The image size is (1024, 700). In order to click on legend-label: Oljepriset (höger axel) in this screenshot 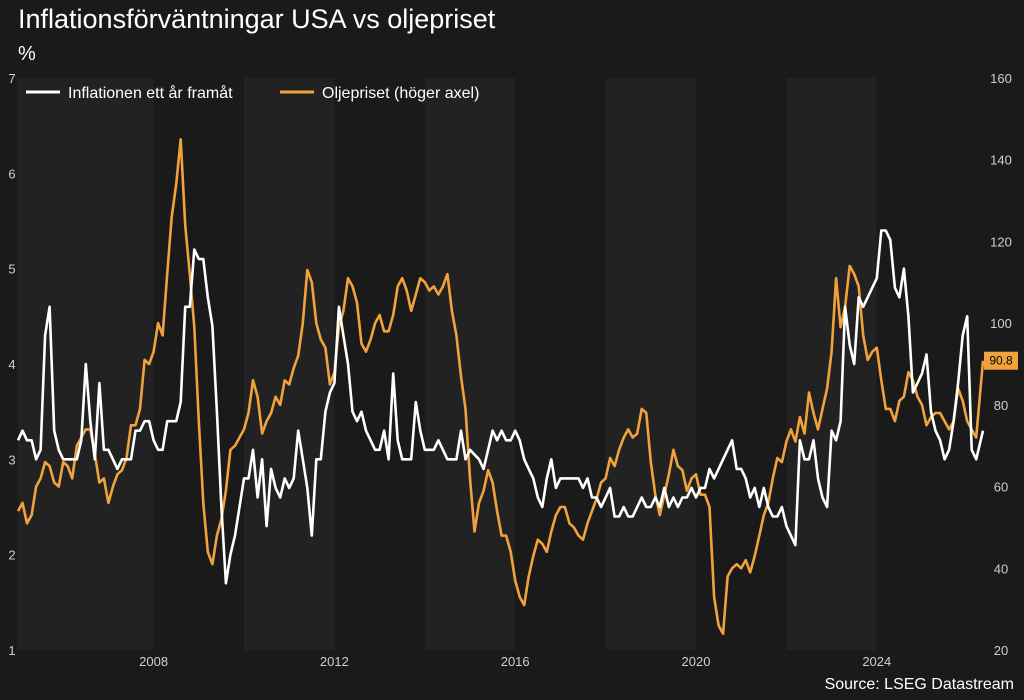, I will do `click(400, 93)`.